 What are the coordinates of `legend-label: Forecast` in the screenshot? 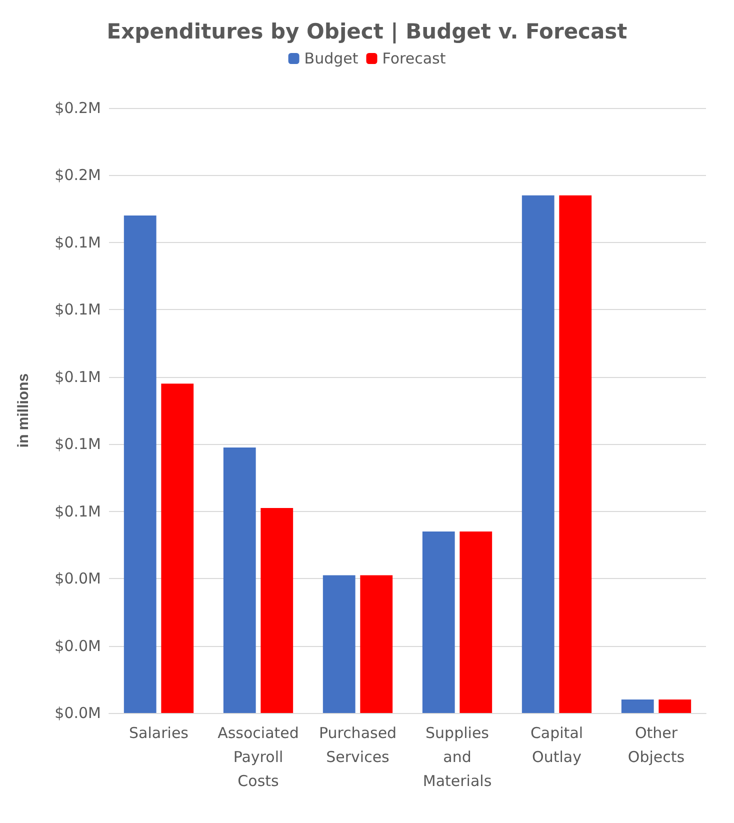 It's located at (414, 59).